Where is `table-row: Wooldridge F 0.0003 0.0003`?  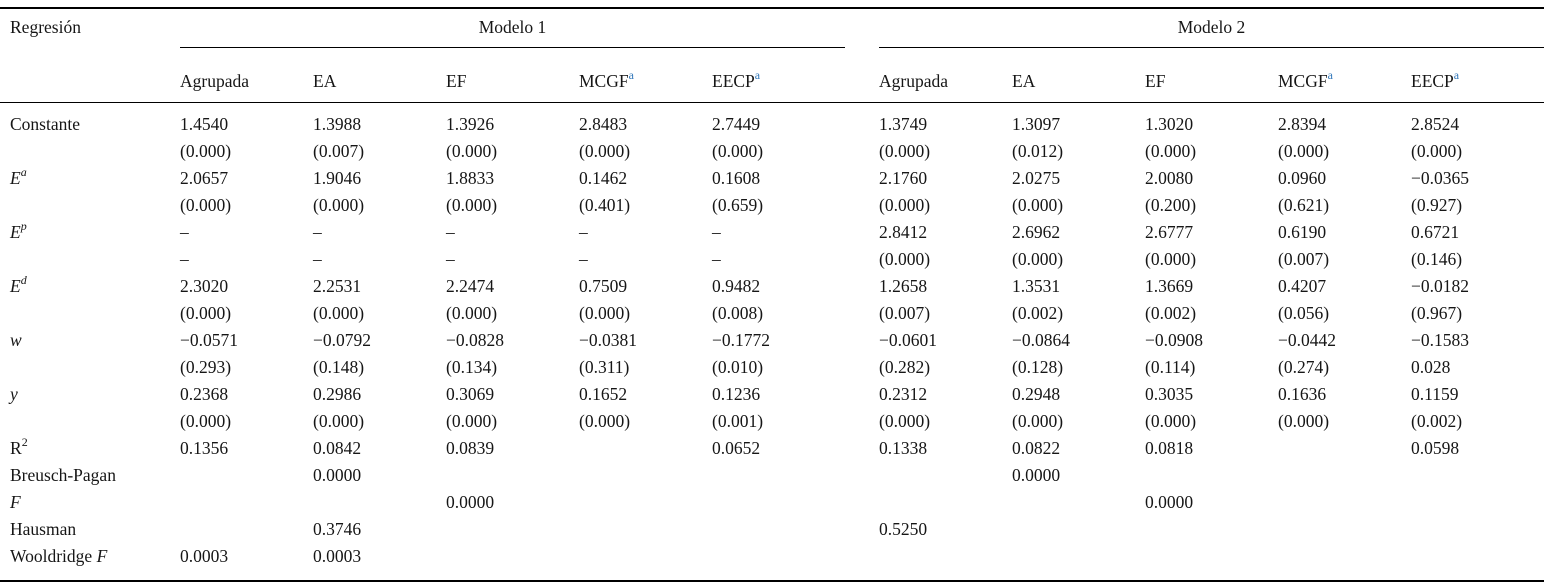 table-row: Wooldridge F 0.0003 0.0003 is located at coordinates (772, 556).